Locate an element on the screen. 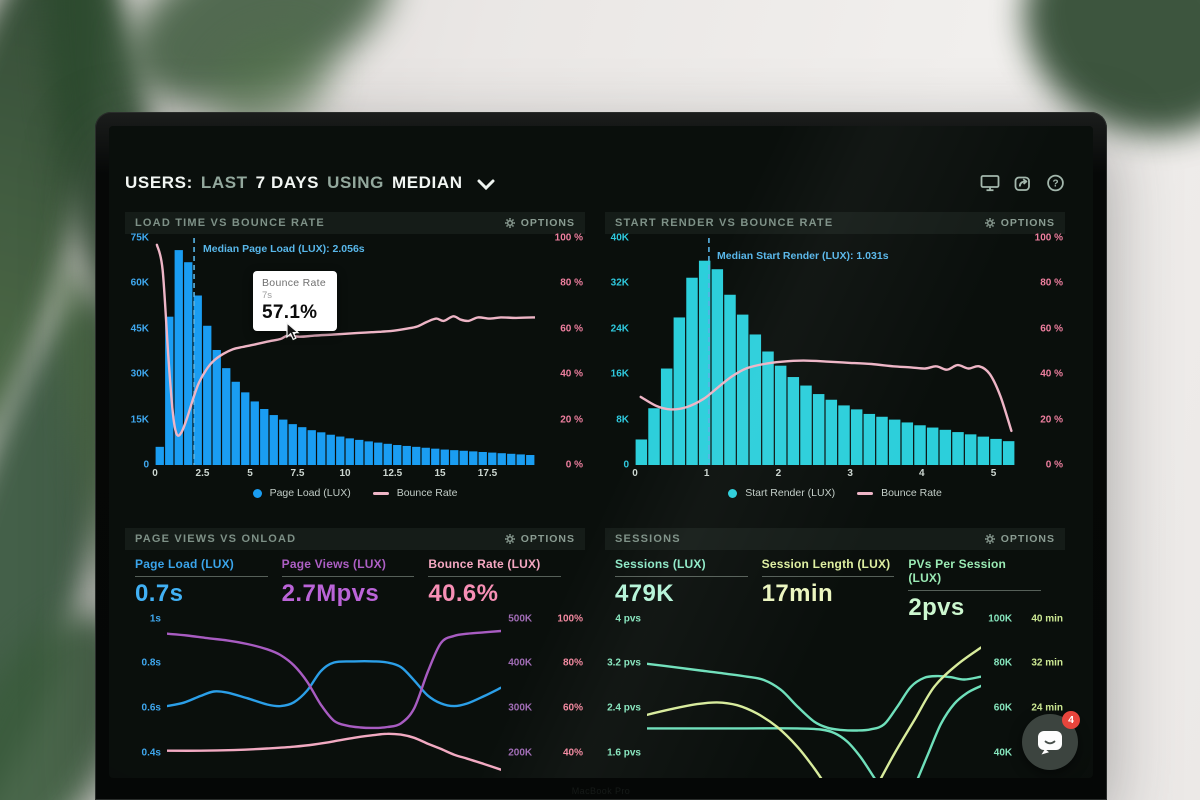 The image size is (1200, 800). tick-label-row: 80K 32 min is located at coordinates (1028, 663).